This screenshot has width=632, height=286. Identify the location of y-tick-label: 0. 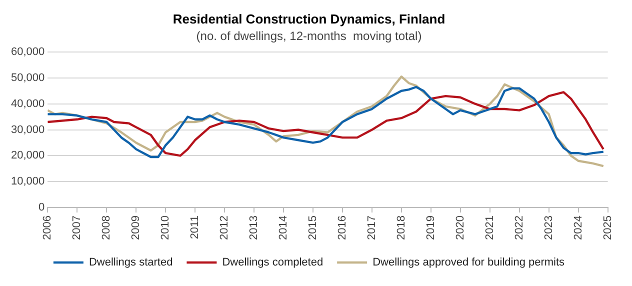
(41, 208).